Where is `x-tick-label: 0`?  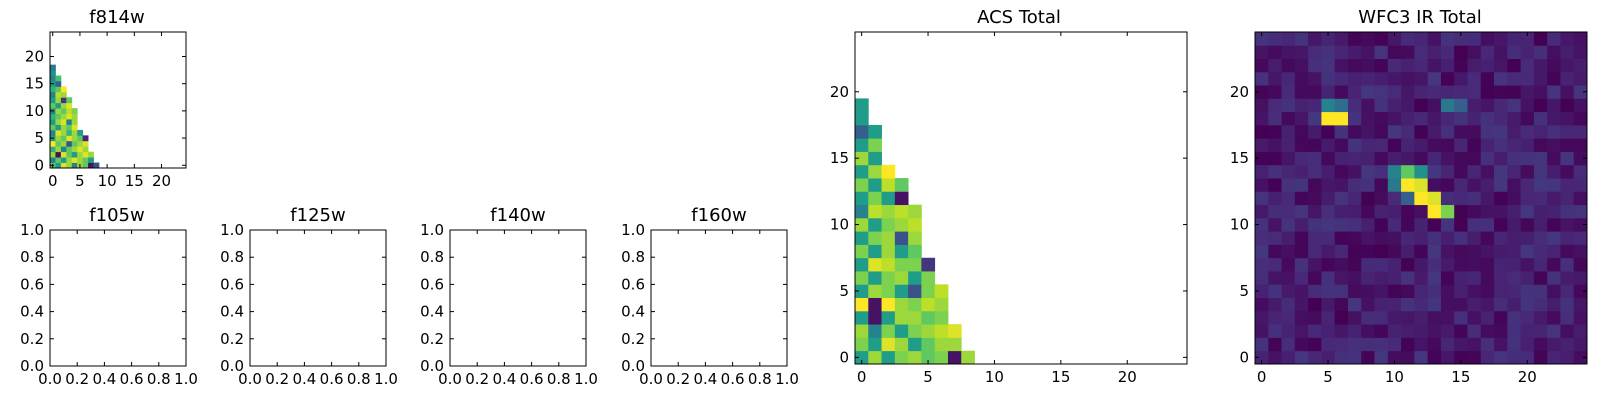 x-tick-label: 0 is located at coordinates (1262, 377).